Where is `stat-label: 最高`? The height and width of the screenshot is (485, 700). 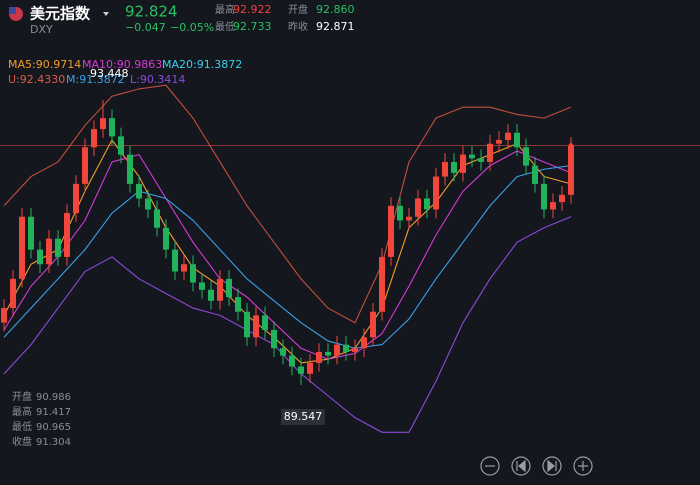
stat-label: 最高 is located at coordinates (225, 9).